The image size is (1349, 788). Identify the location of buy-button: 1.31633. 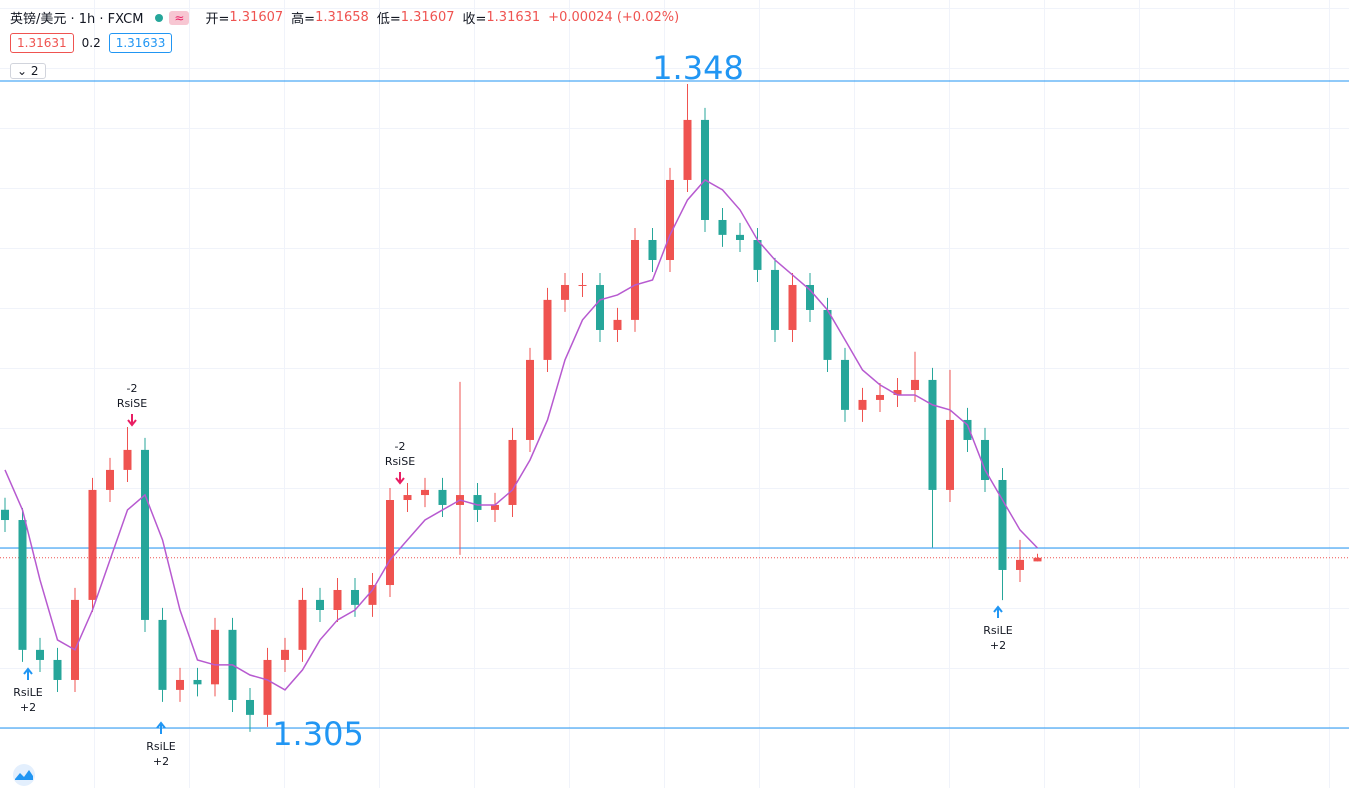
(140, 43).